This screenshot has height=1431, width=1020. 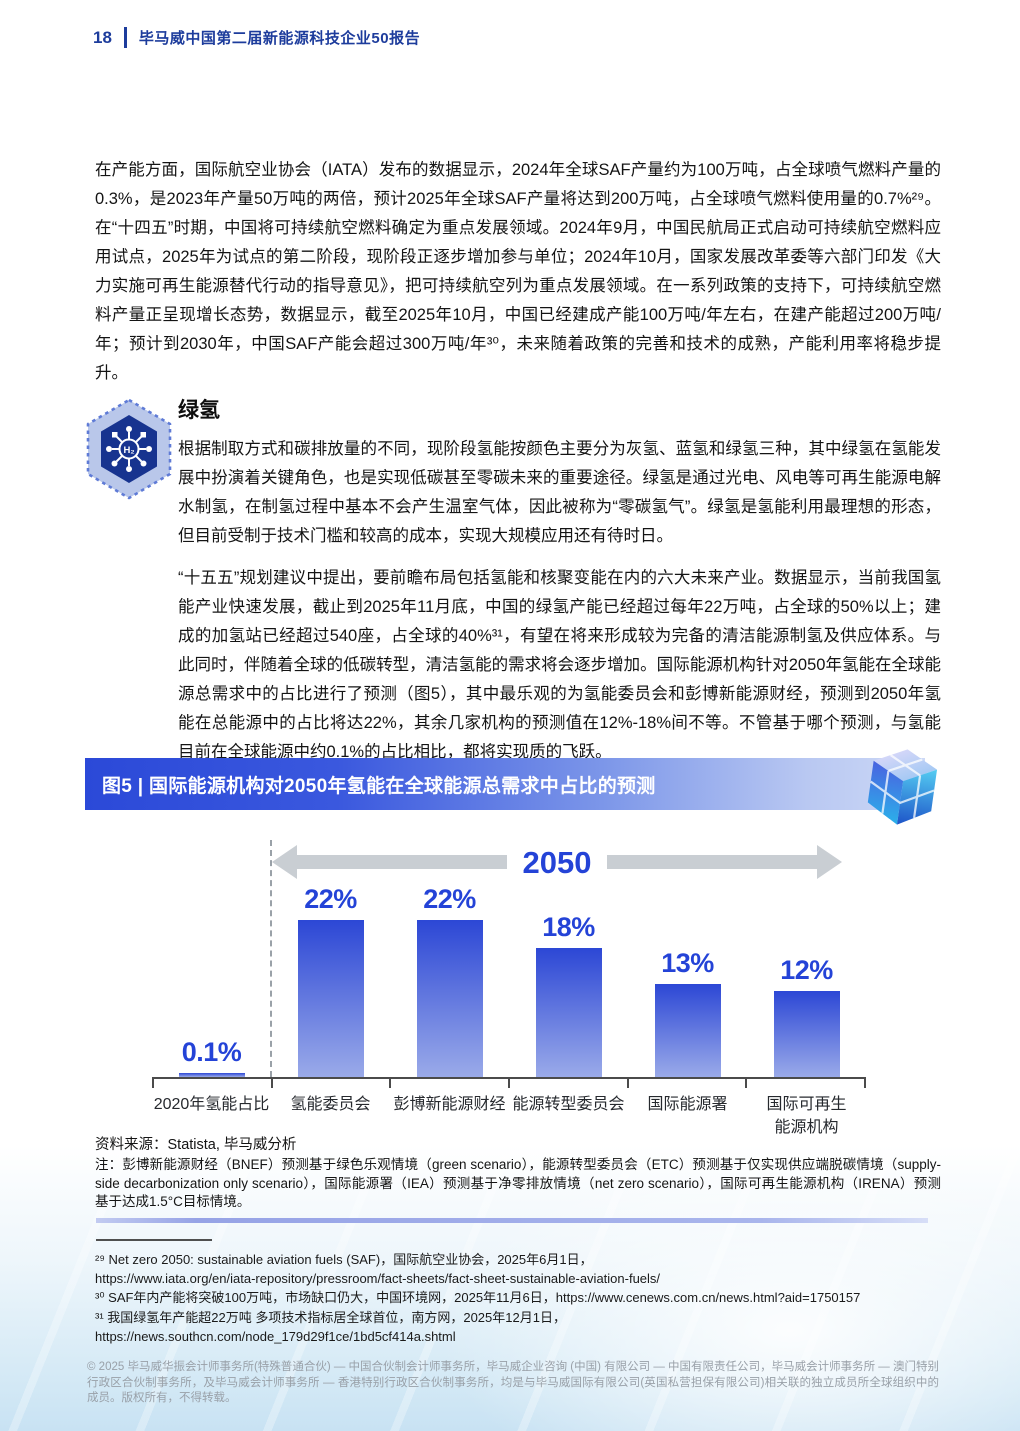 What do you see at coordinates (568, 1104) in the screenshot?
I see `category-label: 能源转型委员会` at bounding box center [568, 1104].